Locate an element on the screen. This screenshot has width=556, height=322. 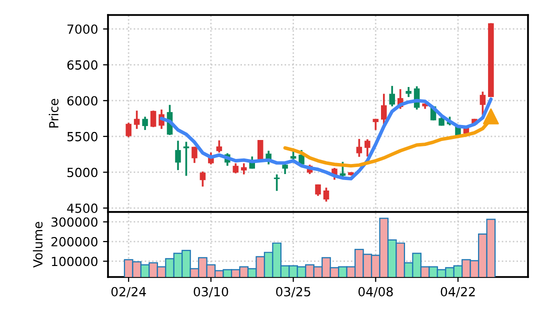
y-tick-label: 6000 is located at coordinates (82, 101).